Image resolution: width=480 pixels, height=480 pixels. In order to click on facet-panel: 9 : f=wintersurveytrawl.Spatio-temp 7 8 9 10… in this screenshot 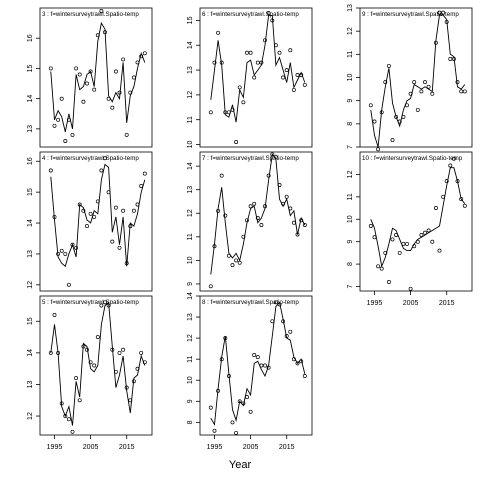, I will do `click(410, 78)`.